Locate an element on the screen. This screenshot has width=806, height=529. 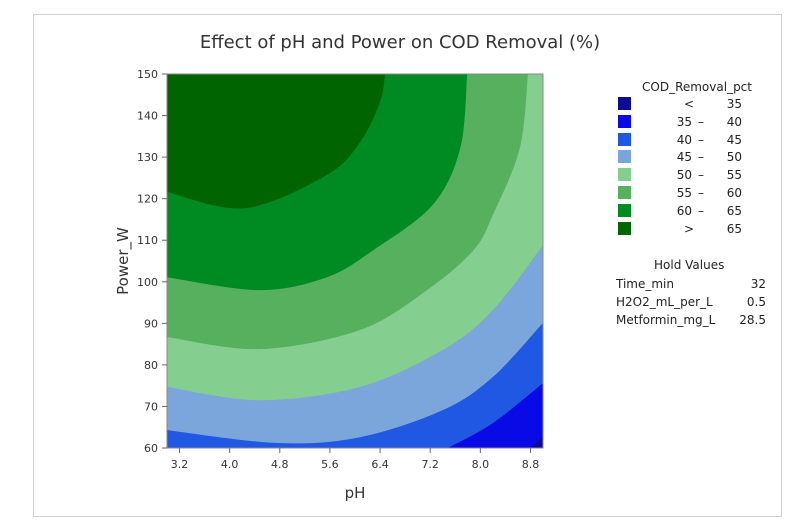
legend-item: >65 is located at coordinates (688, 228).